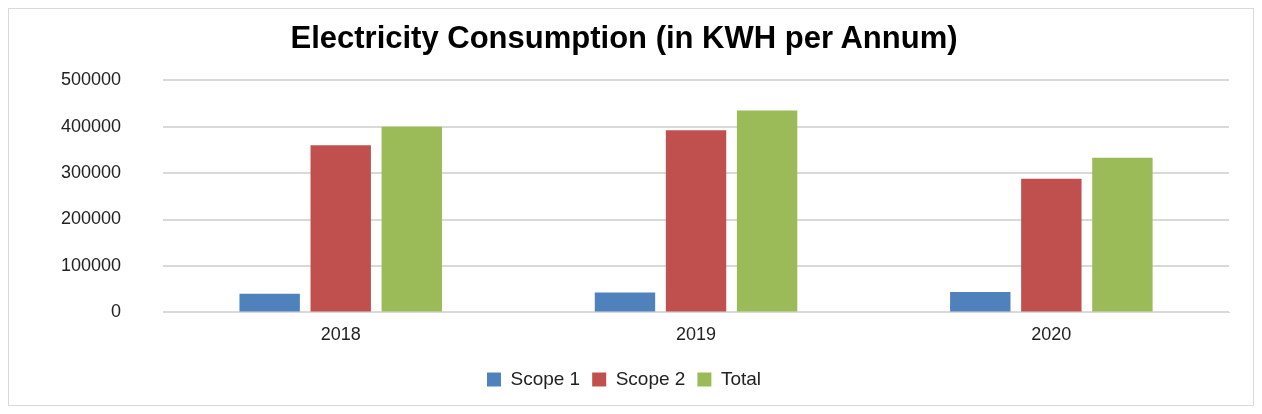  What do you see at coordinates (91, 125) in the screenshot?
I see `y-tick-label: 400000` at bounding box center [91, 125].